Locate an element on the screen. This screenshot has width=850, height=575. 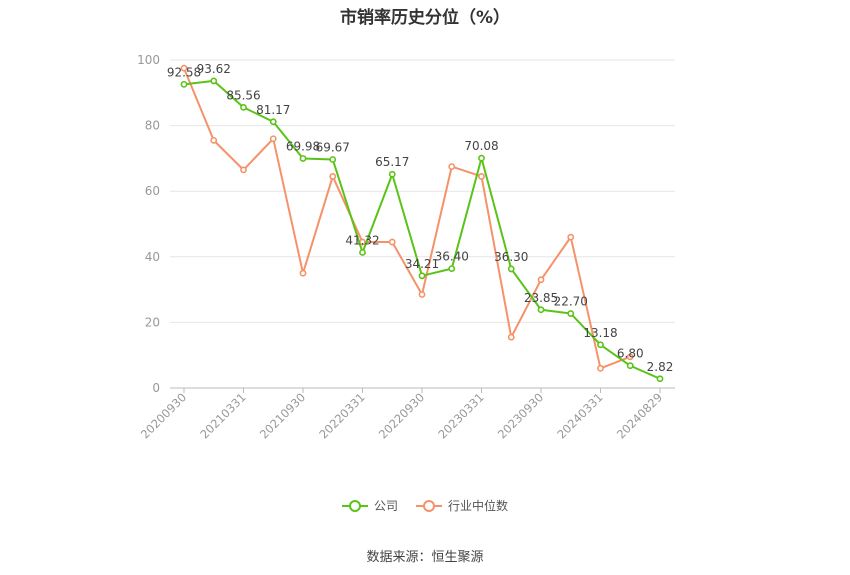
x-tick-label: 20210930 is located at coordinates (282, 415).